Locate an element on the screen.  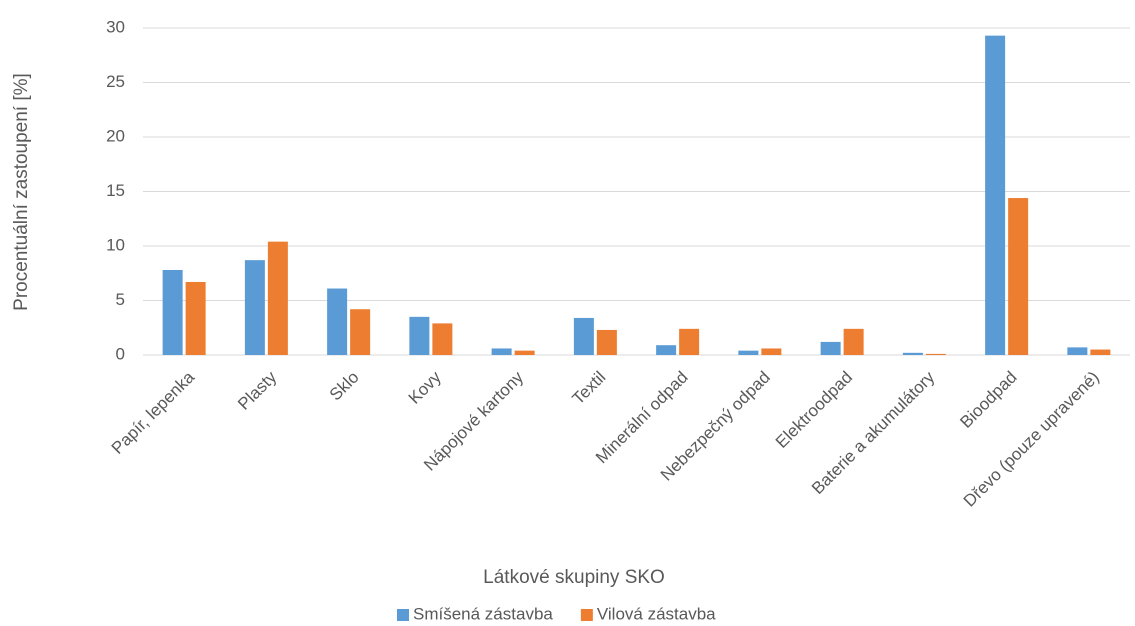
x-tick-label: Sklo is located at coordinates (344, 386).